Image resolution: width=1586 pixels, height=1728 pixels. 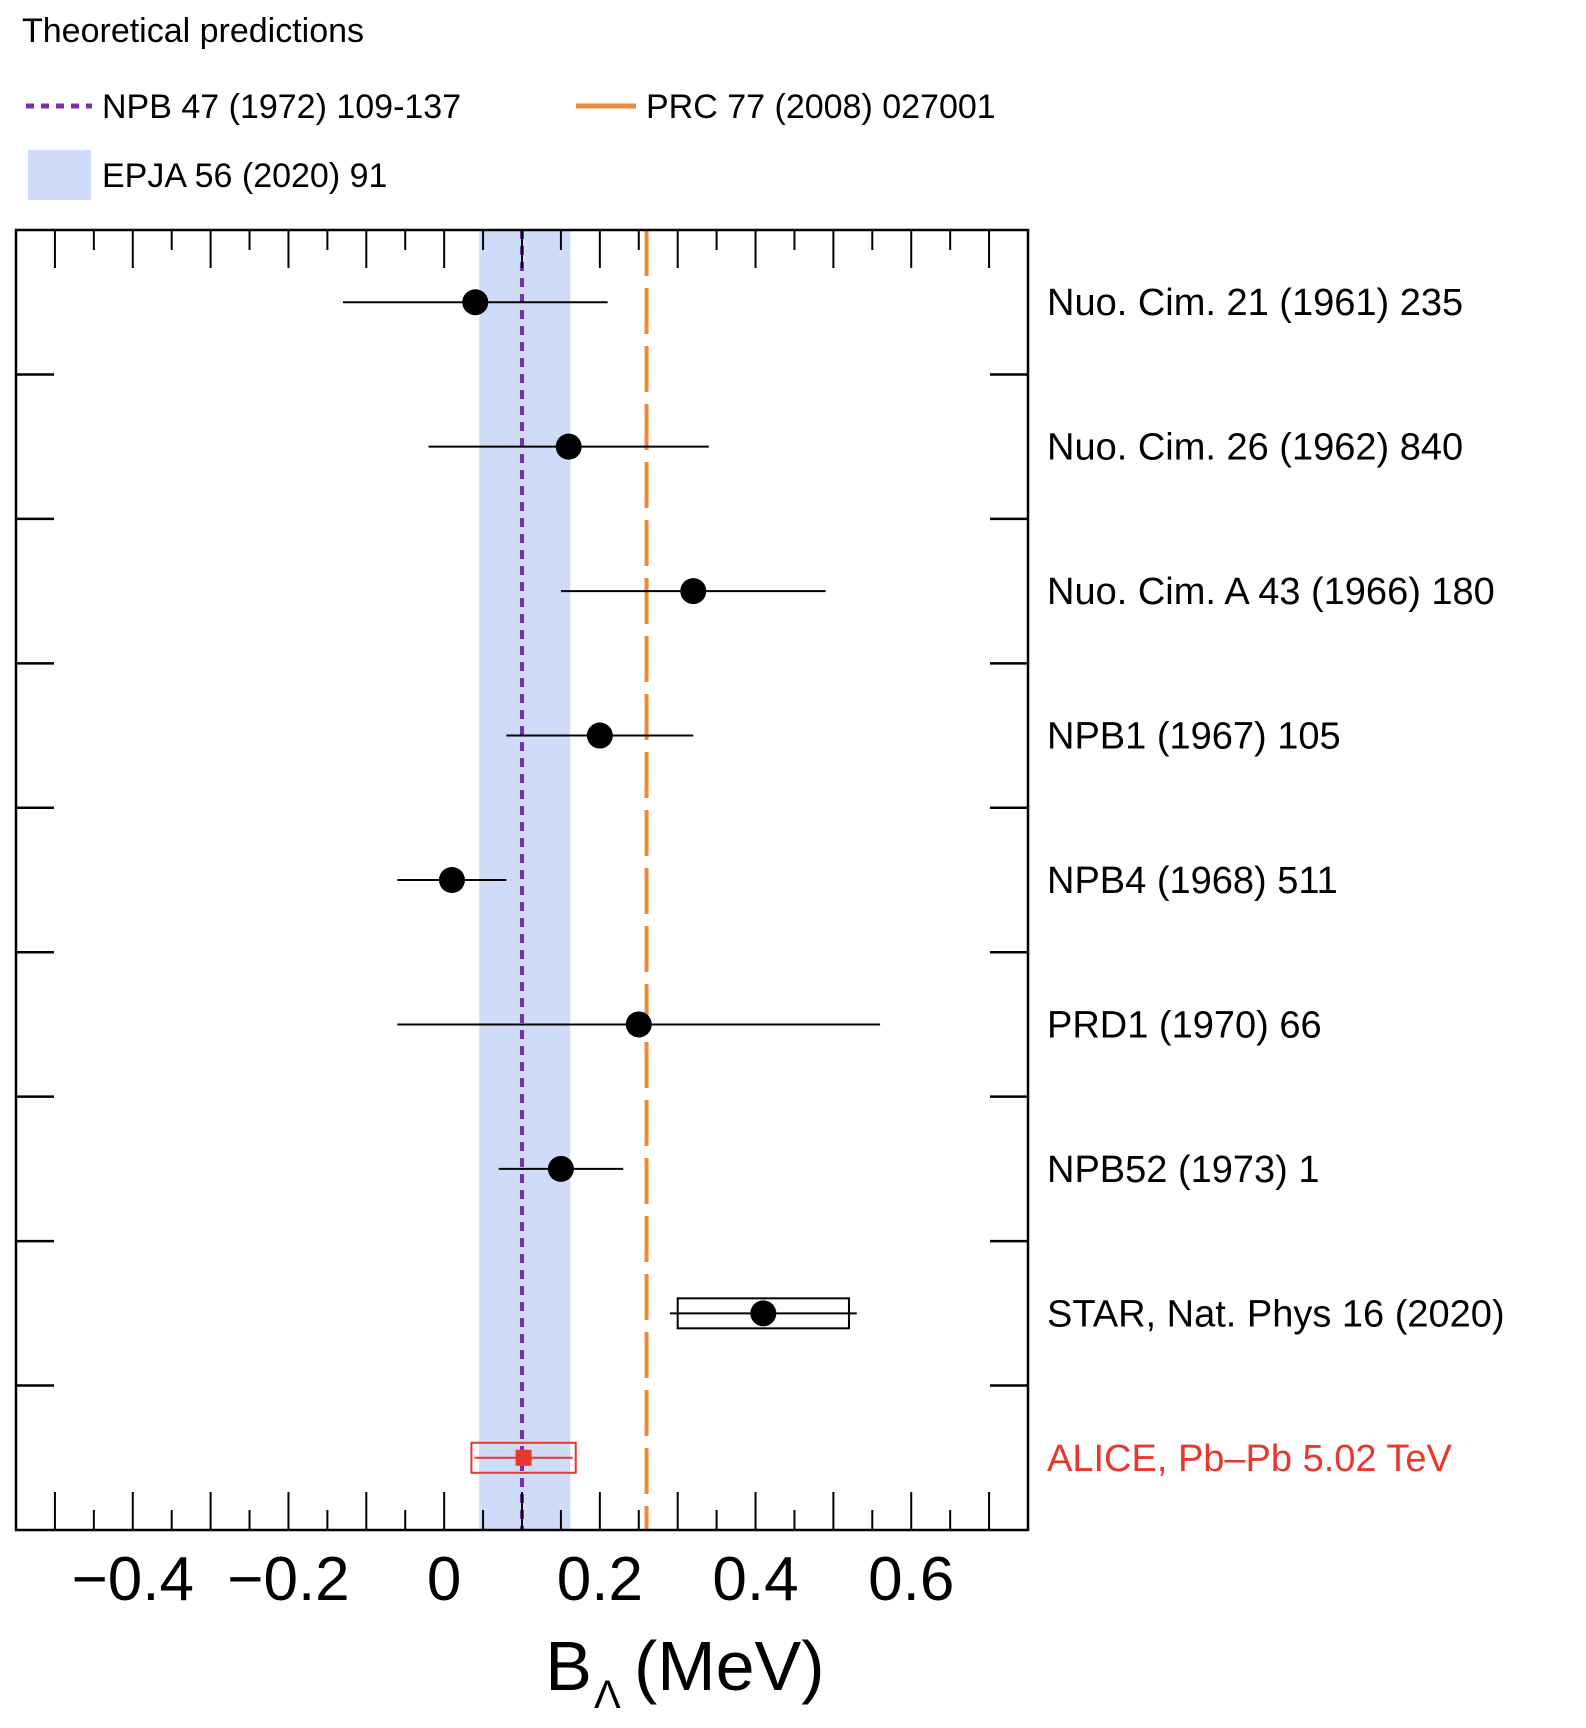 I want to click on legend-item-prc77: PRC 77 (2008) 027001, so click(x=786, y=107).